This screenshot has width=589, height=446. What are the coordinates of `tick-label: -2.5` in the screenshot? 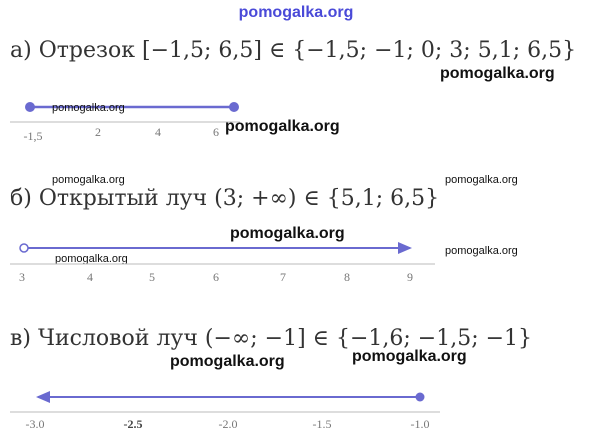 It's located at (133, 424).